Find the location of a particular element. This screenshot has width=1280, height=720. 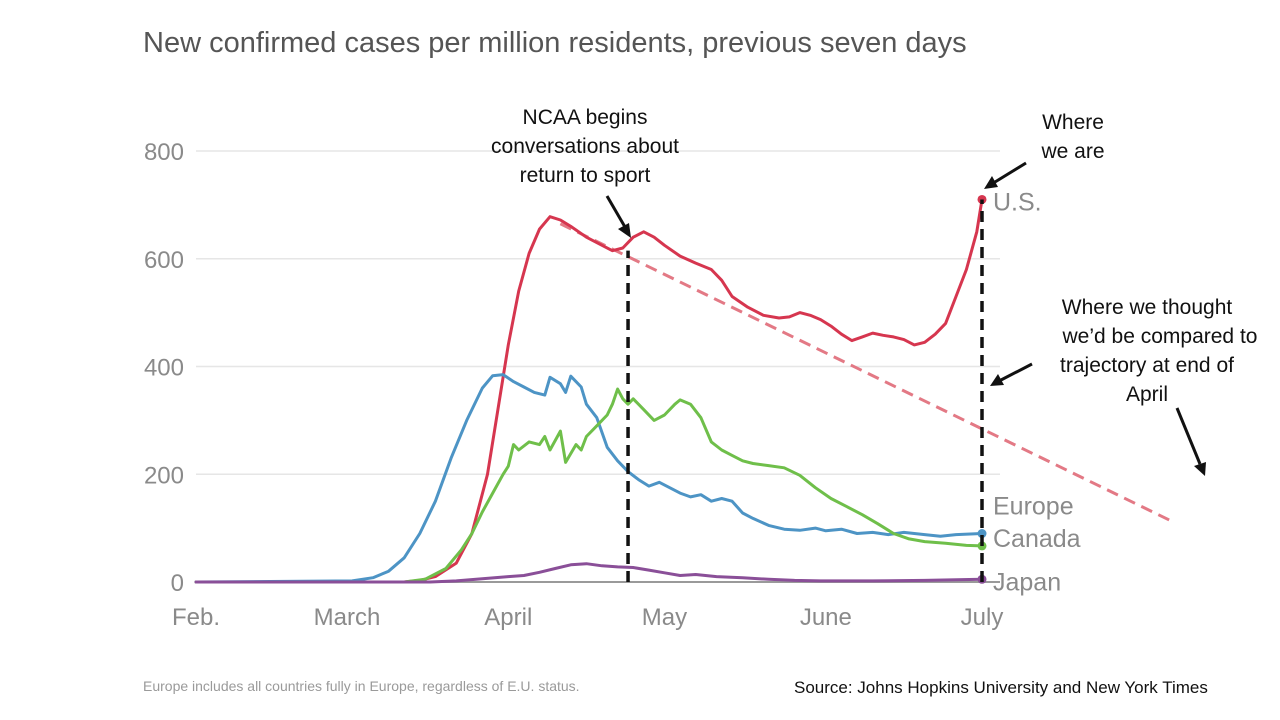

reference-lines is located at coordinates (805, 390).